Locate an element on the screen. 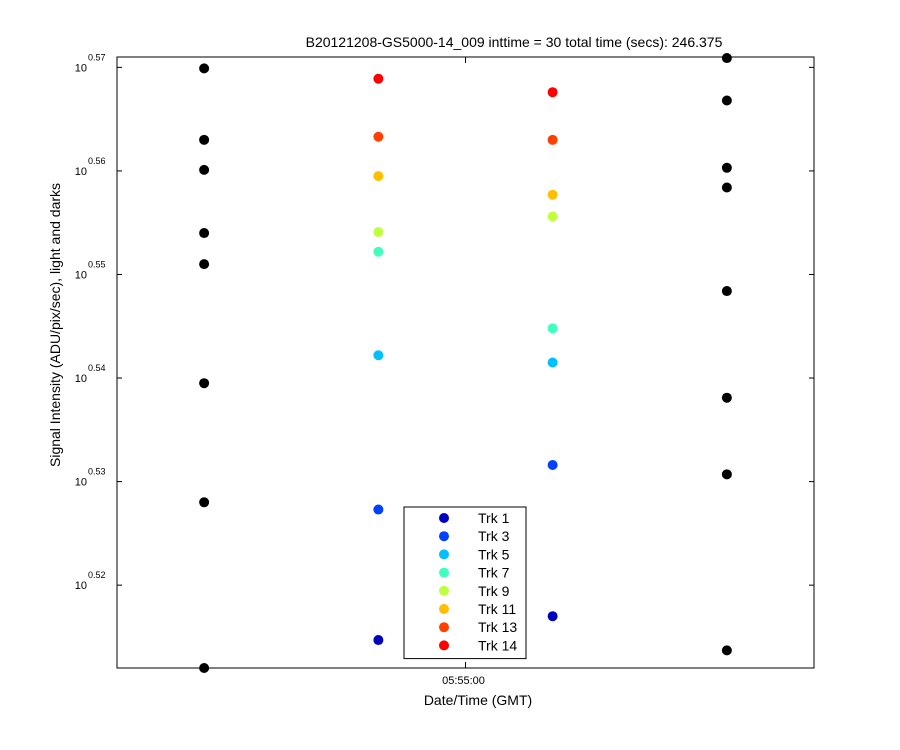  legend-label-trk-11: Trk 11 is located at coordinates (497, 609).